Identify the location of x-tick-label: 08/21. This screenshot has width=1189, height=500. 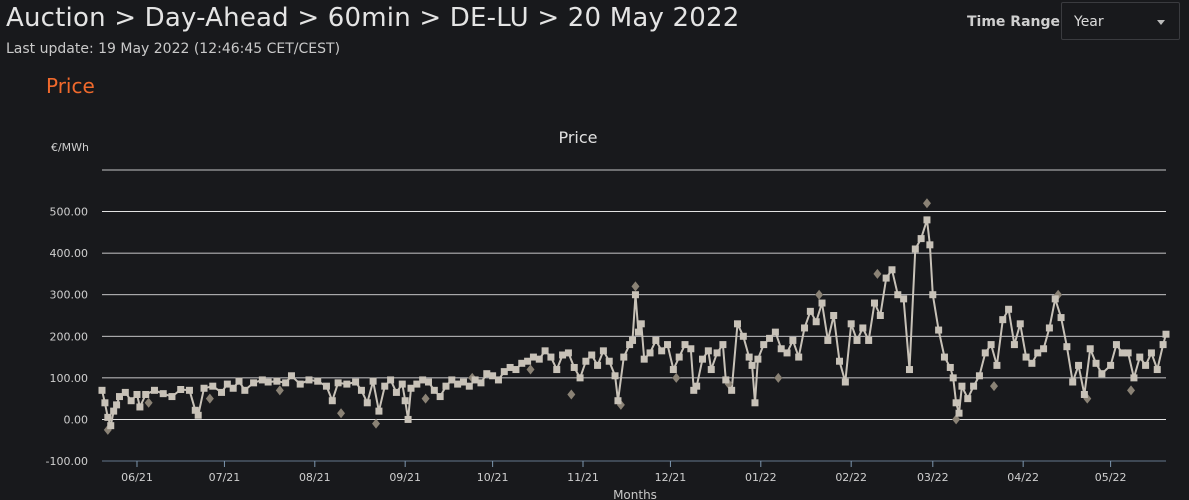
(315, 477).